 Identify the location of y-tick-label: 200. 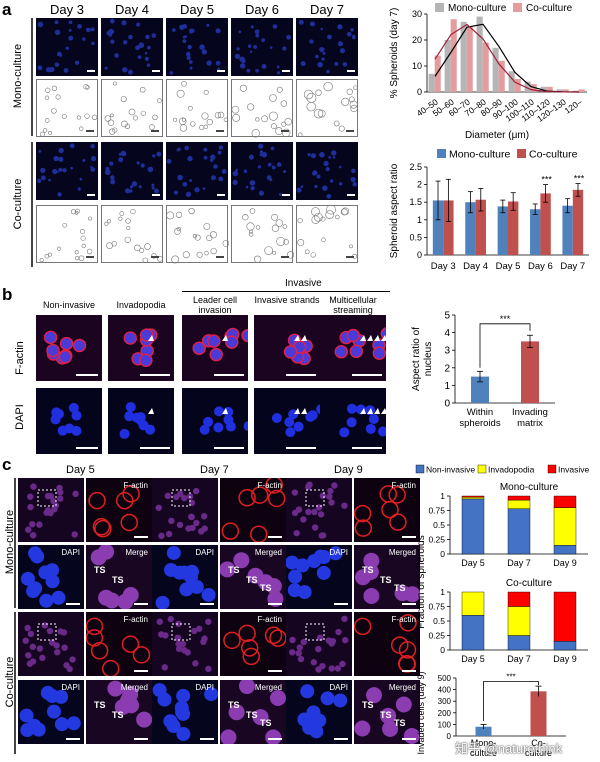
(445, 713).